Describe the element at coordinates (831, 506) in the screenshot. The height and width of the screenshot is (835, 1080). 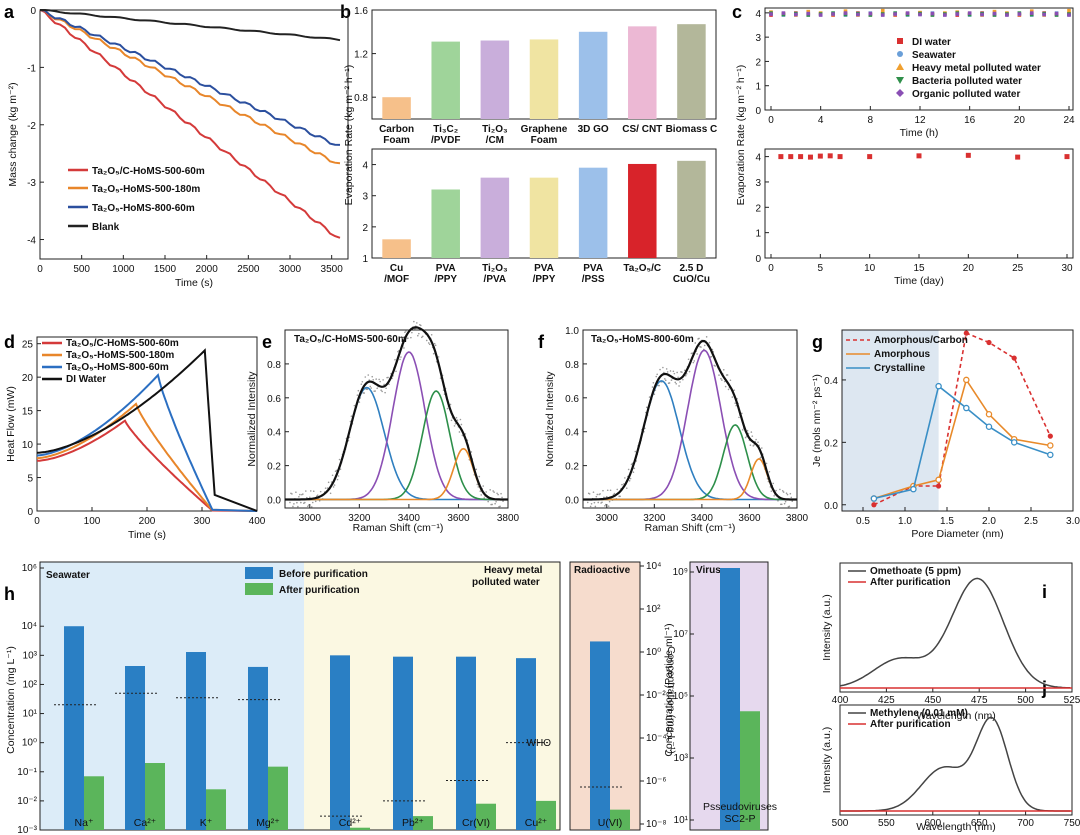
I see `y-tick-label-g: 0.0` at that location.